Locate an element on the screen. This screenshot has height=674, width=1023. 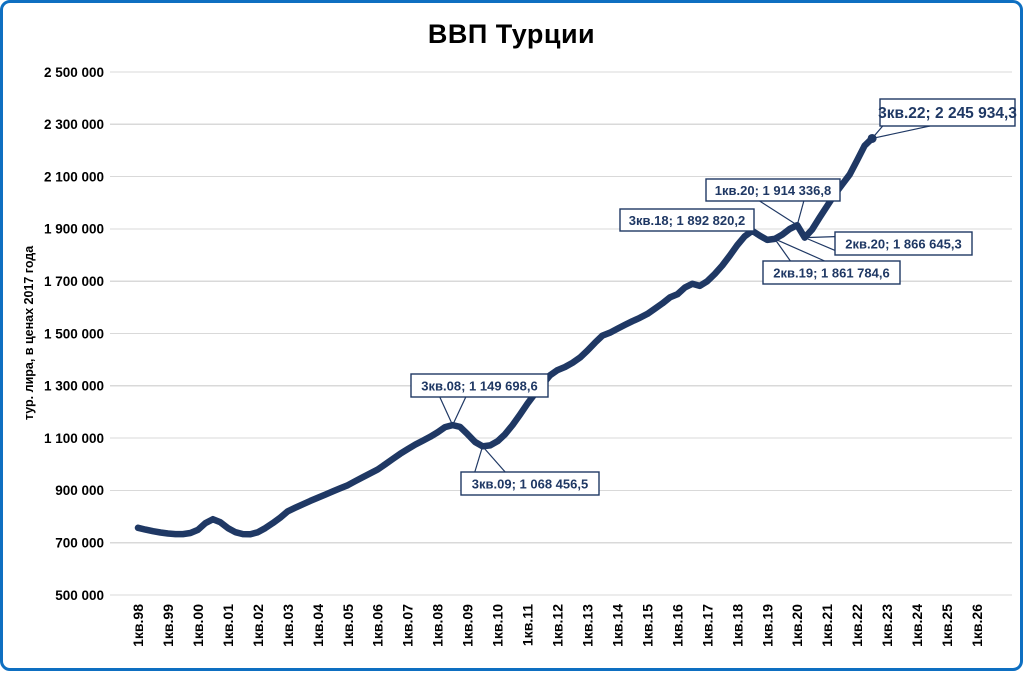
annotation-label: 2кв.20; 1 866 645,3 is located at coordinates (903, 243).